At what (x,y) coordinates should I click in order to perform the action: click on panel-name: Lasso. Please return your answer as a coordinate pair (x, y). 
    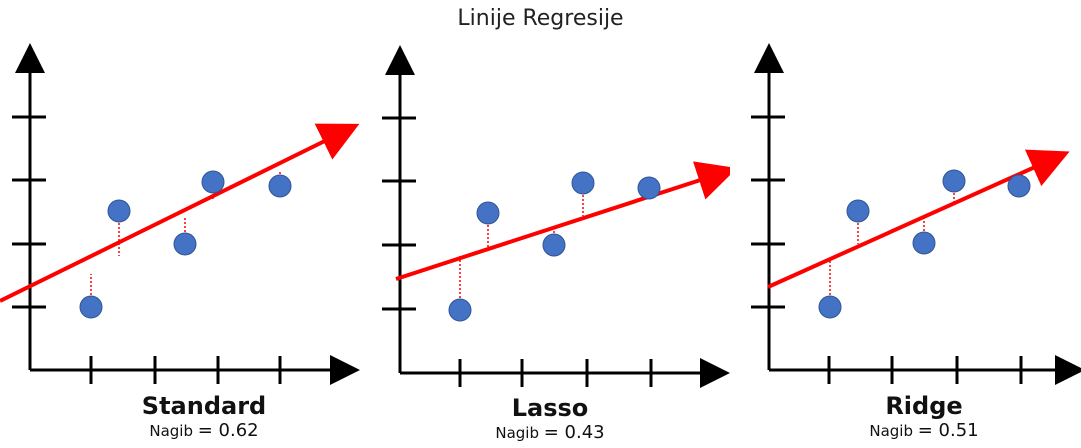
    Looking at the image, I should click on (550, 408).